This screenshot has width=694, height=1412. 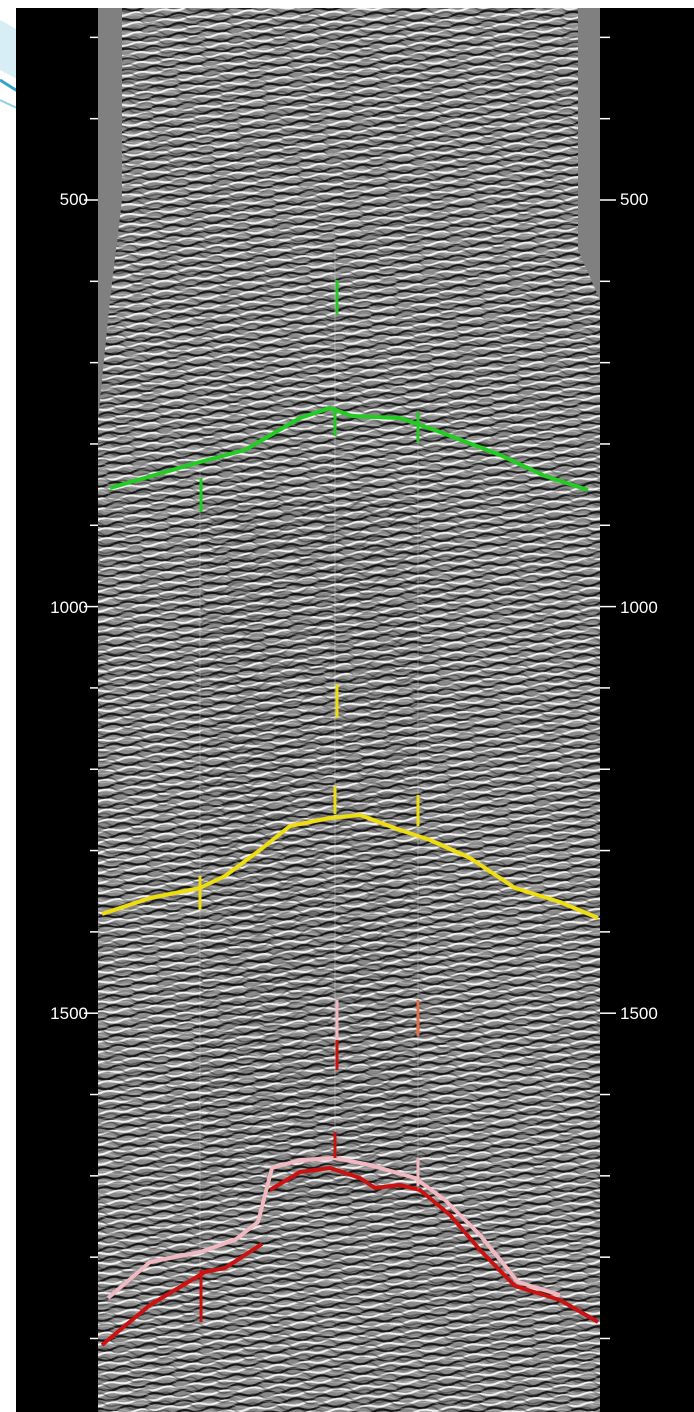 What do you see at coordinates (91, 688) in the screenshot?
I see `depth-axis-left` at bounding box center [91, 688].